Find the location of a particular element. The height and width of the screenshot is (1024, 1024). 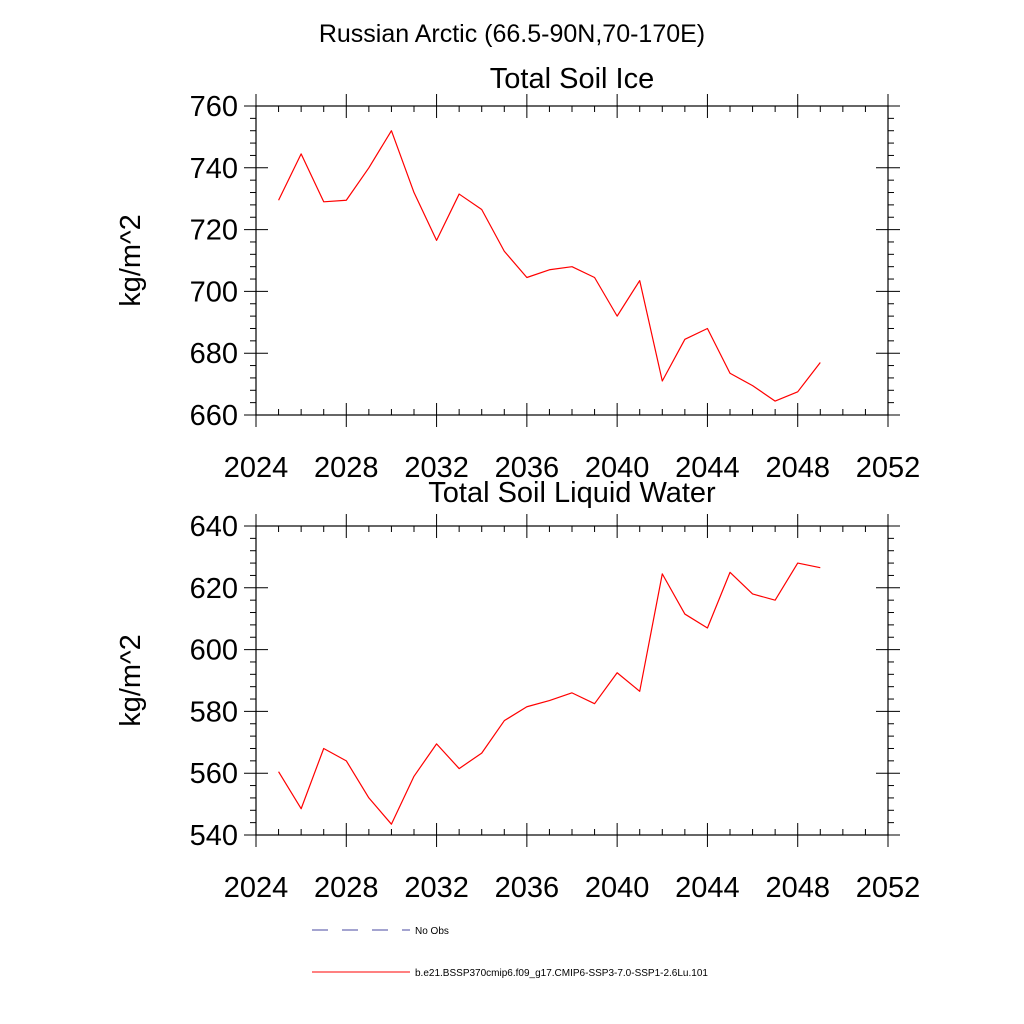

panel-title: Total Soil Ice is located at coordinates (572, 79).